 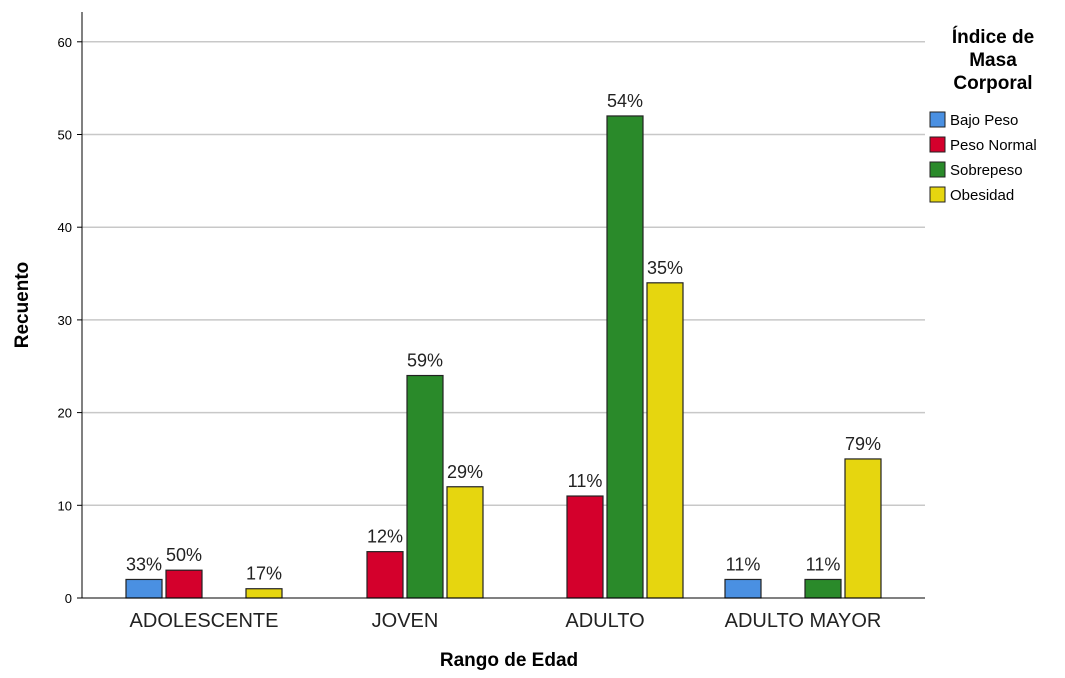 What do you see at coordinates (993, 60) in the screenshot?
I see `legend-title-line-2: Masa` at bounding box center [993, 60].